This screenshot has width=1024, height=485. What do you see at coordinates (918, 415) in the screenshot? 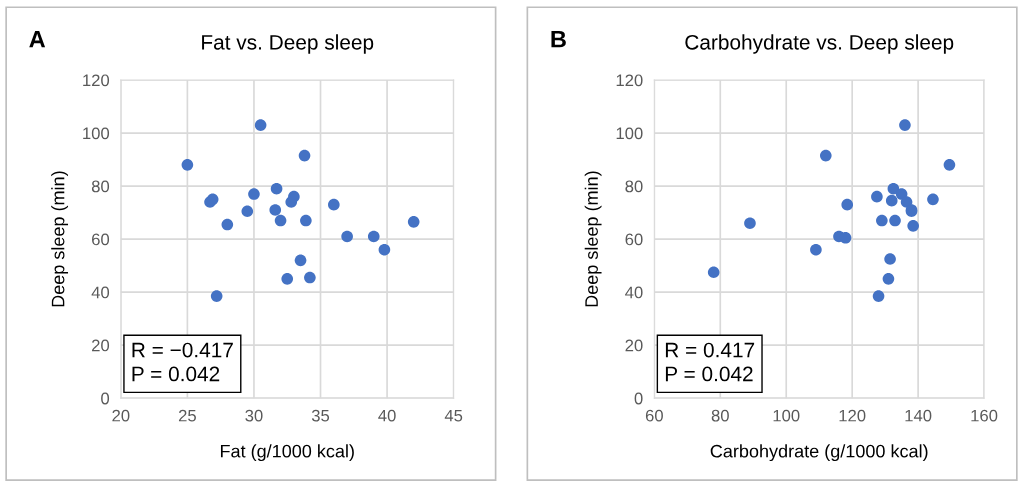
I see `x-tick-label: 140` at bounding box center [918, 415].